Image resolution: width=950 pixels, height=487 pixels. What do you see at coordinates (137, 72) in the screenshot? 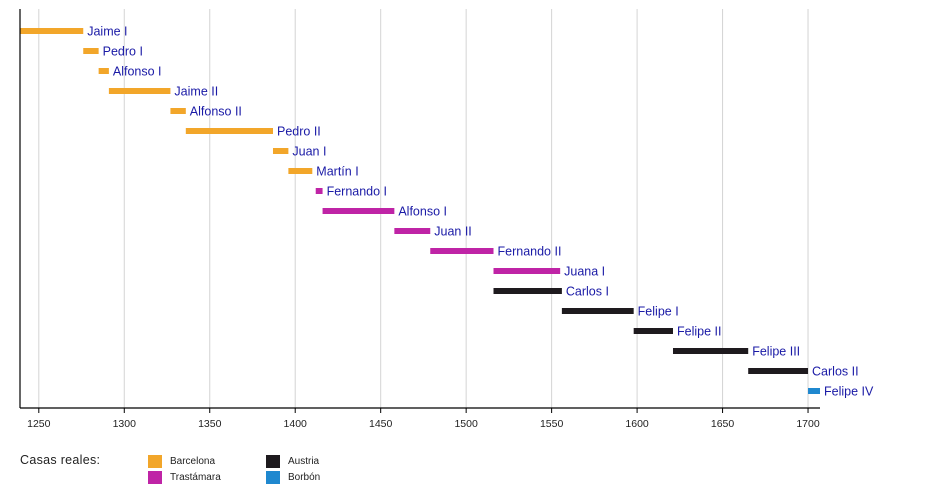
I see `reign-label-alfonso-i-barcelona: Alfonso I` at bounding box center [137, 72].